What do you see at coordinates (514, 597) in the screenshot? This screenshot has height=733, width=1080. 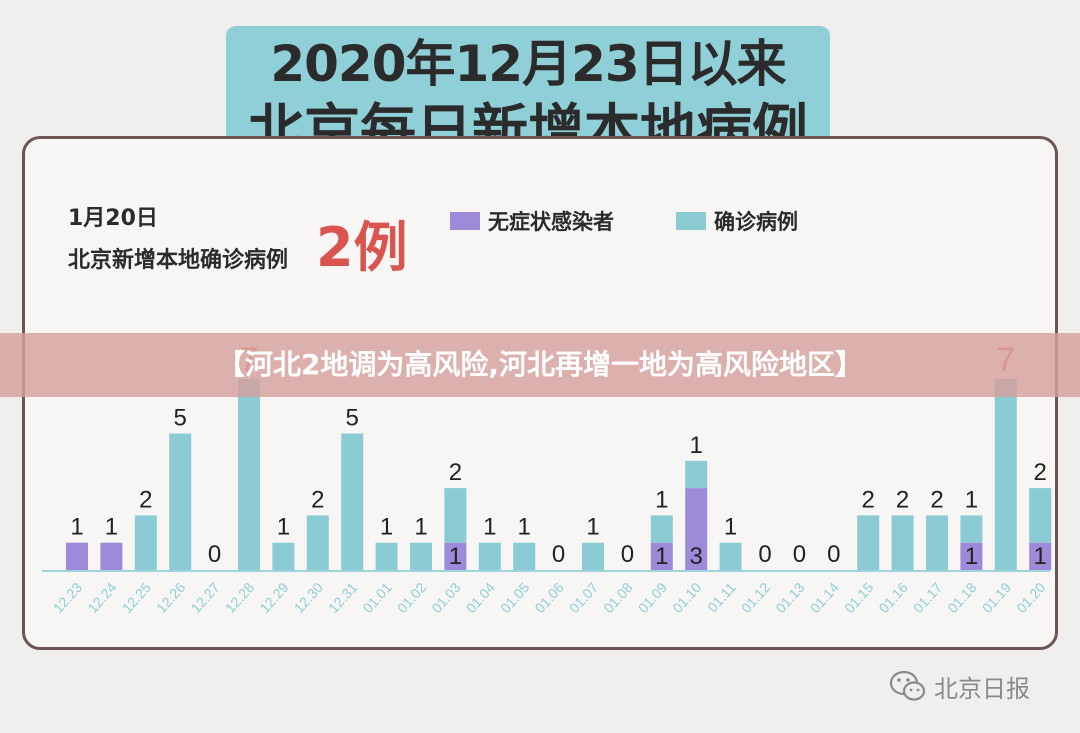 I see `x-tick-label: 01.05` at bounding box center [514, 597].